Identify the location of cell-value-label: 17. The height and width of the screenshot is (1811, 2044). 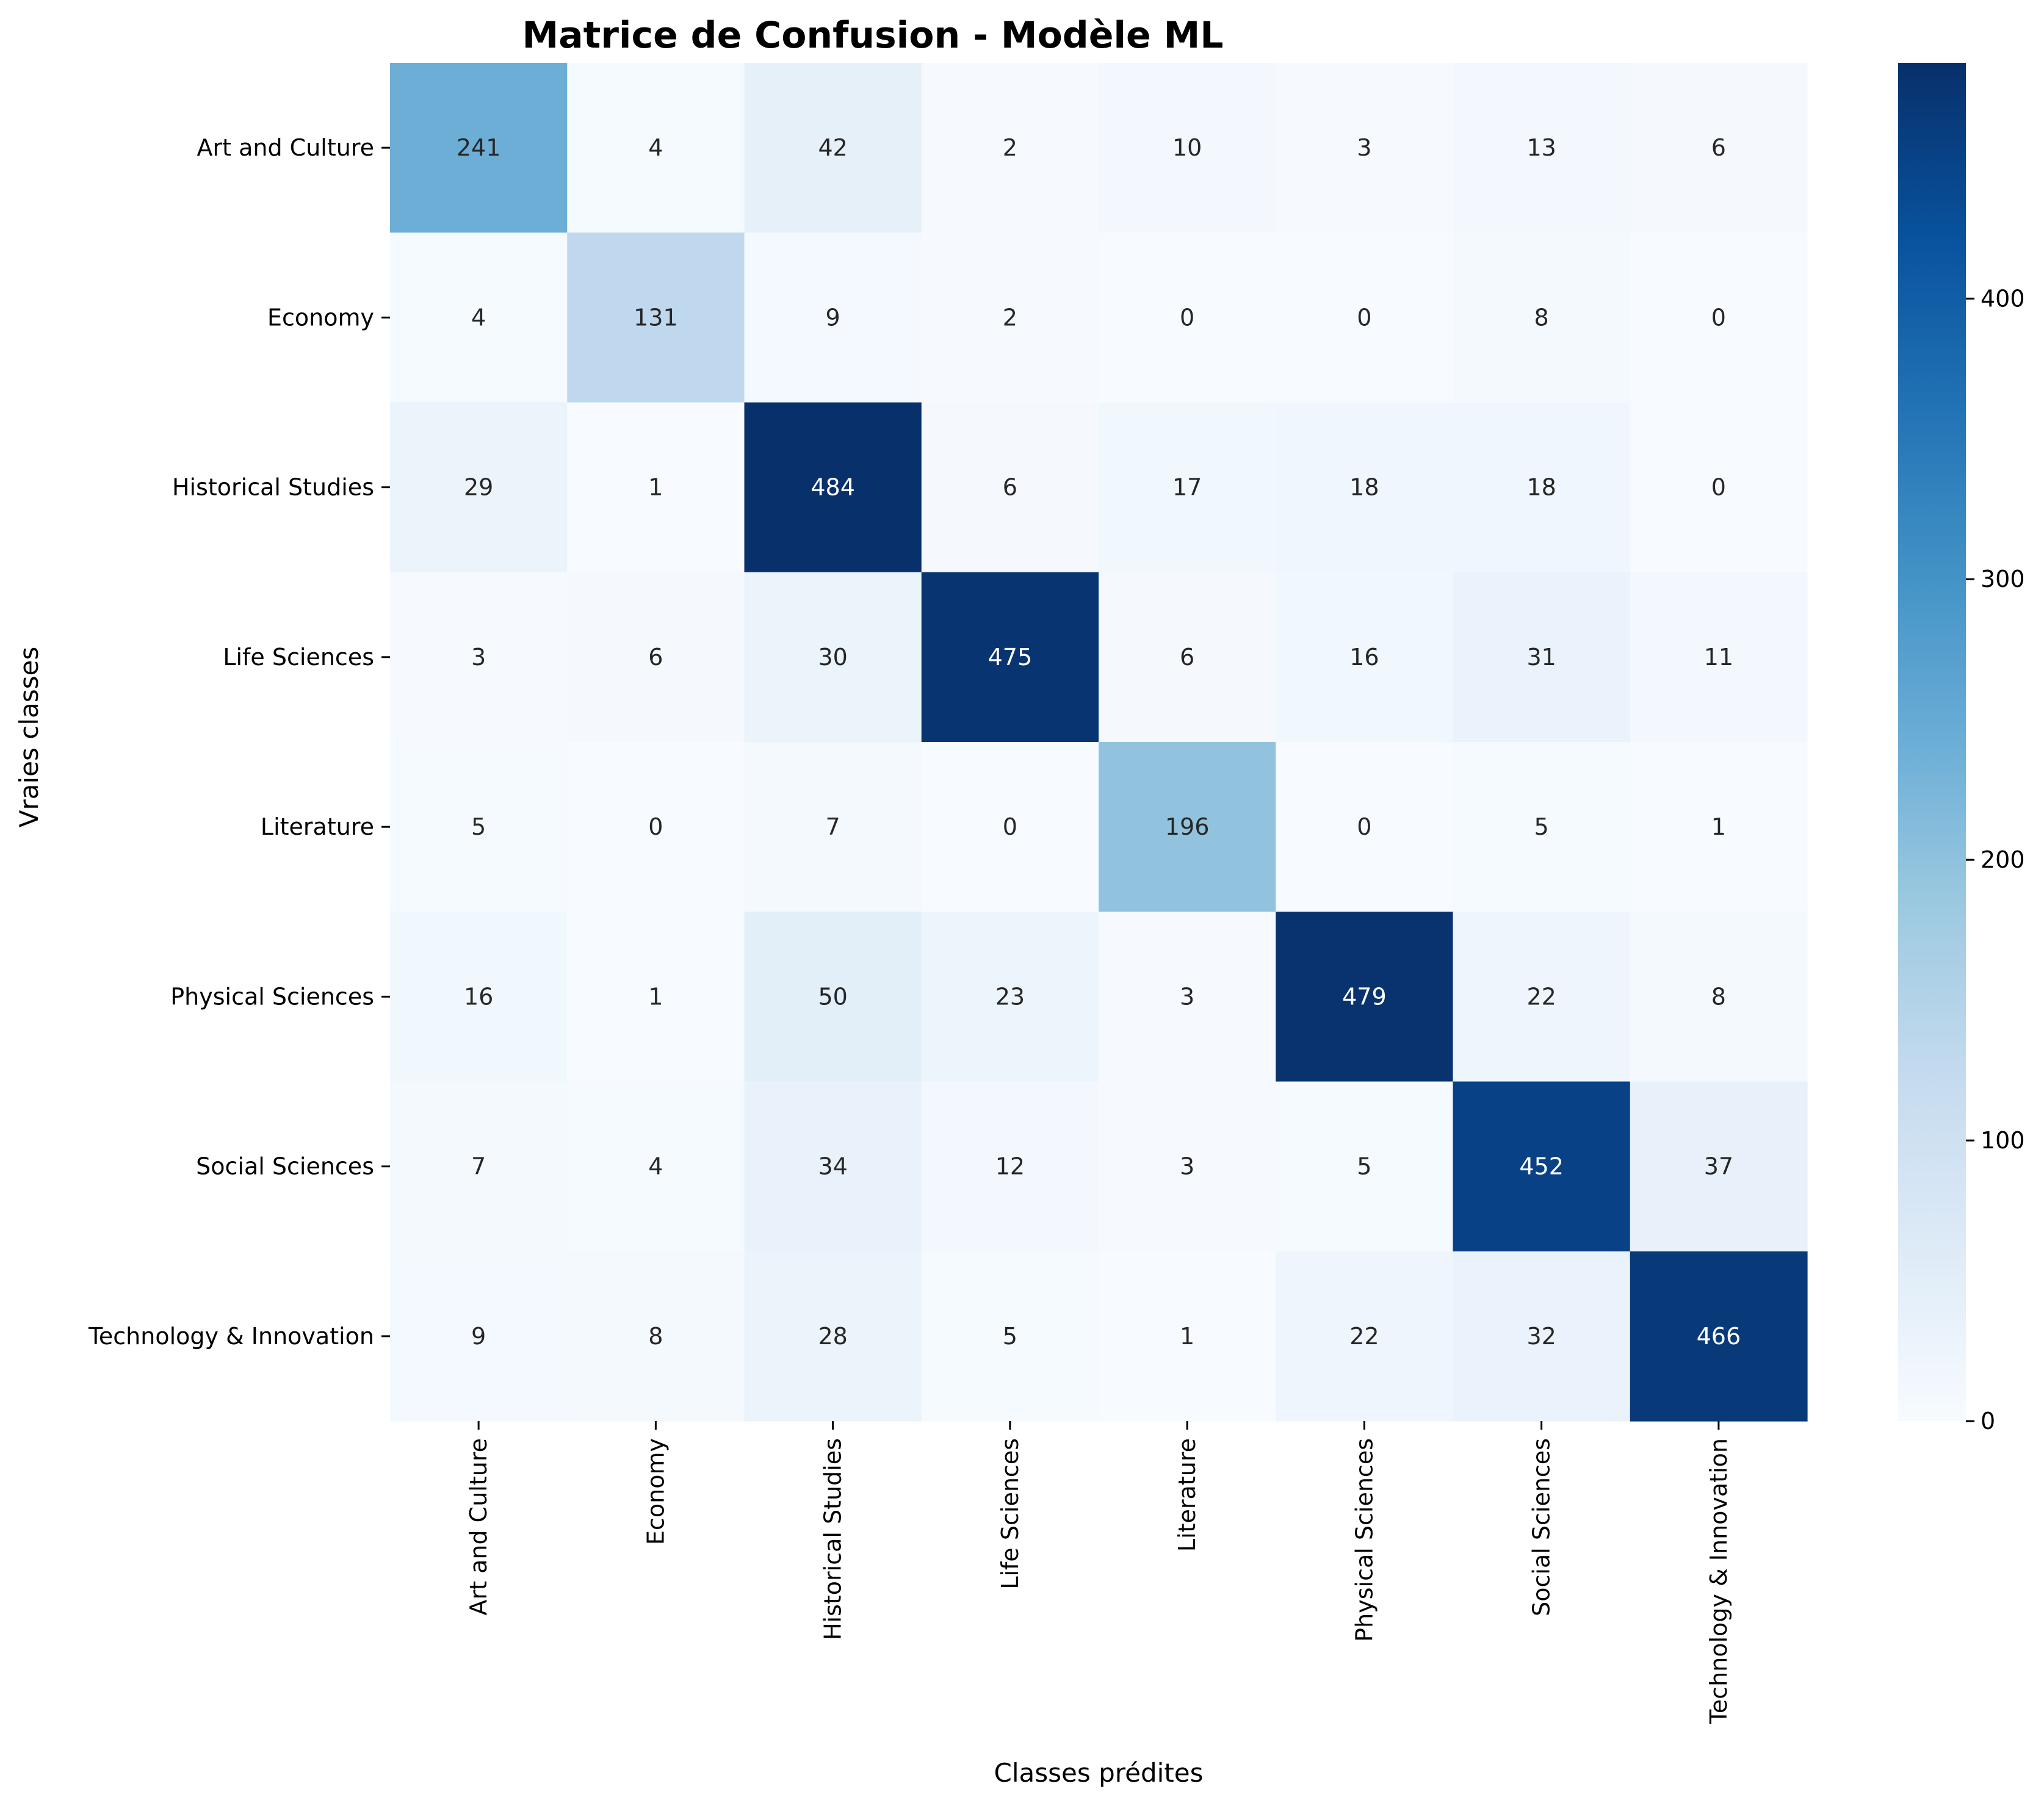
(1187, 487).